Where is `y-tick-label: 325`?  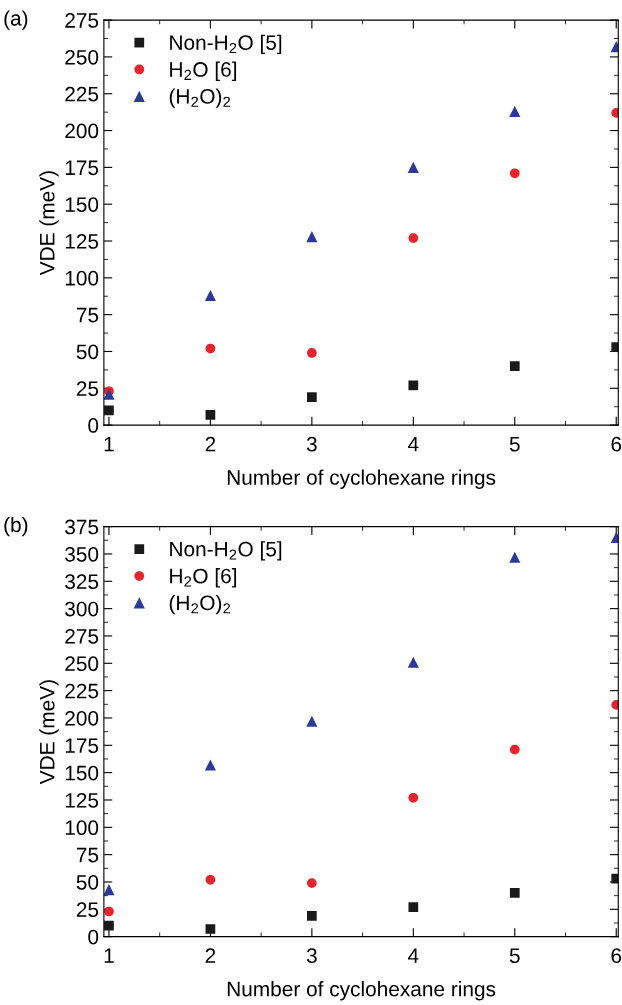 y-tick-label: 325 is located at coordinates (82, 582).